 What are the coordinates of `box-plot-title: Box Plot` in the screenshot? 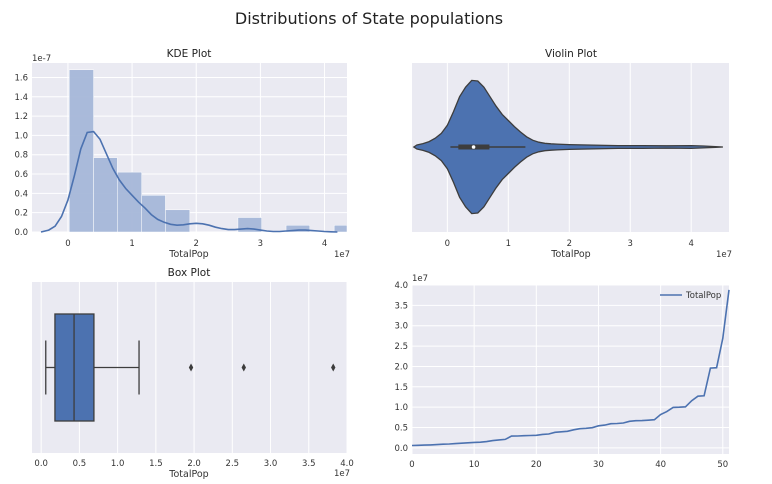 It's located at (189, 273).